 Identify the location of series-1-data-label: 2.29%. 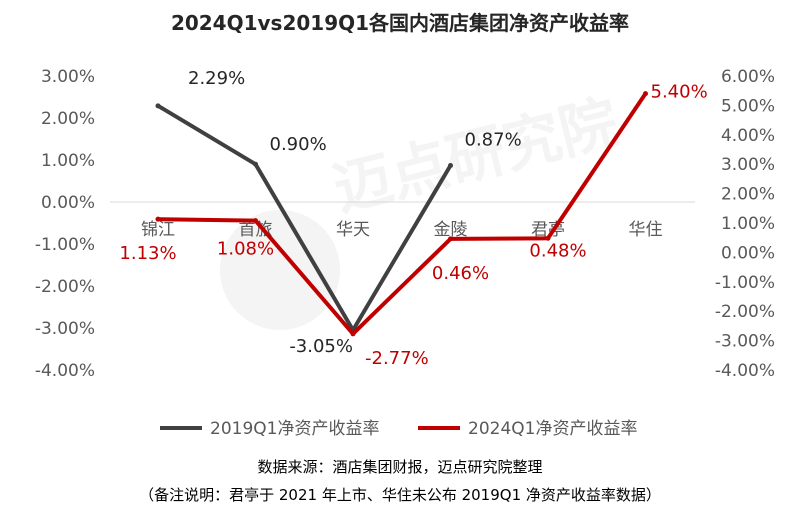
(216, 78).